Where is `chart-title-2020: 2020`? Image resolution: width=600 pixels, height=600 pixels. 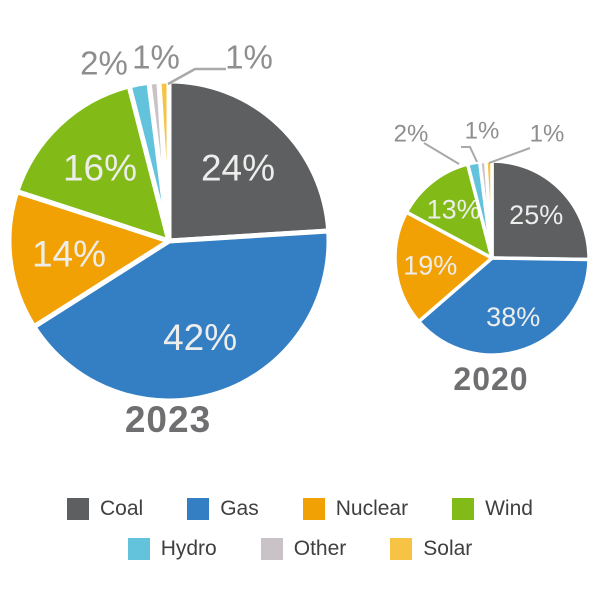
chart-title-2020: 2020 is located at coordinates (490, 379).